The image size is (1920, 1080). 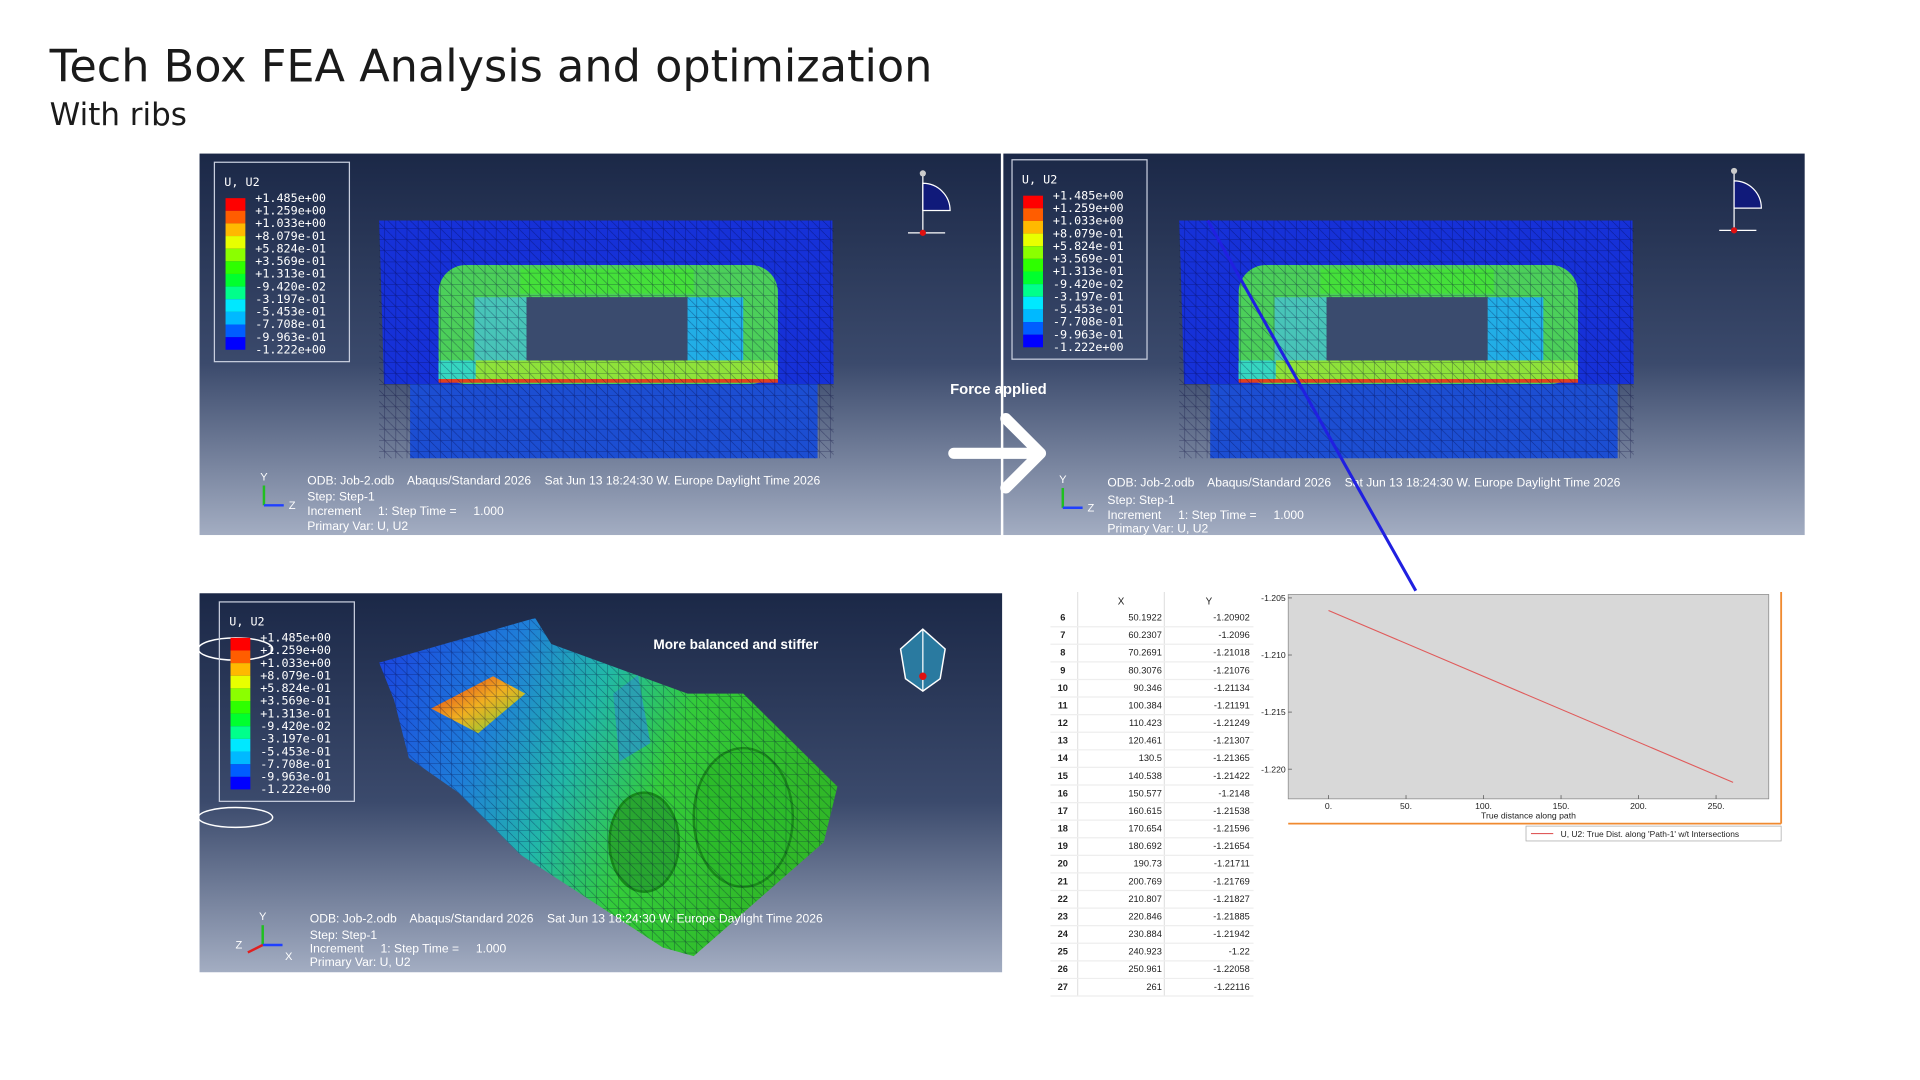 What do you see at coordinates (1231, 776) in the screenshot?
I see `table-cell: -1.21422` at bounding box center [1231, 776].